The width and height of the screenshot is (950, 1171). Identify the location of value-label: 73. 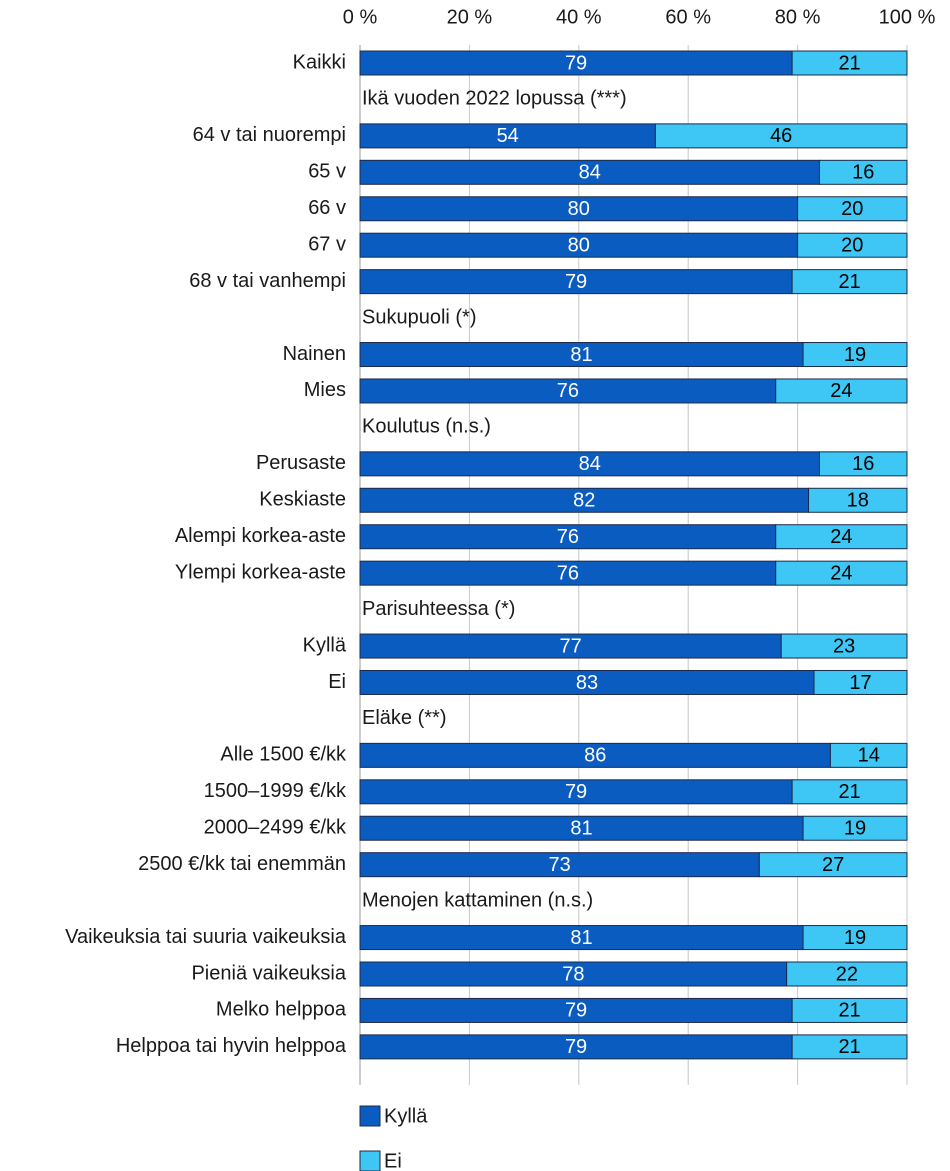
(560, 865).